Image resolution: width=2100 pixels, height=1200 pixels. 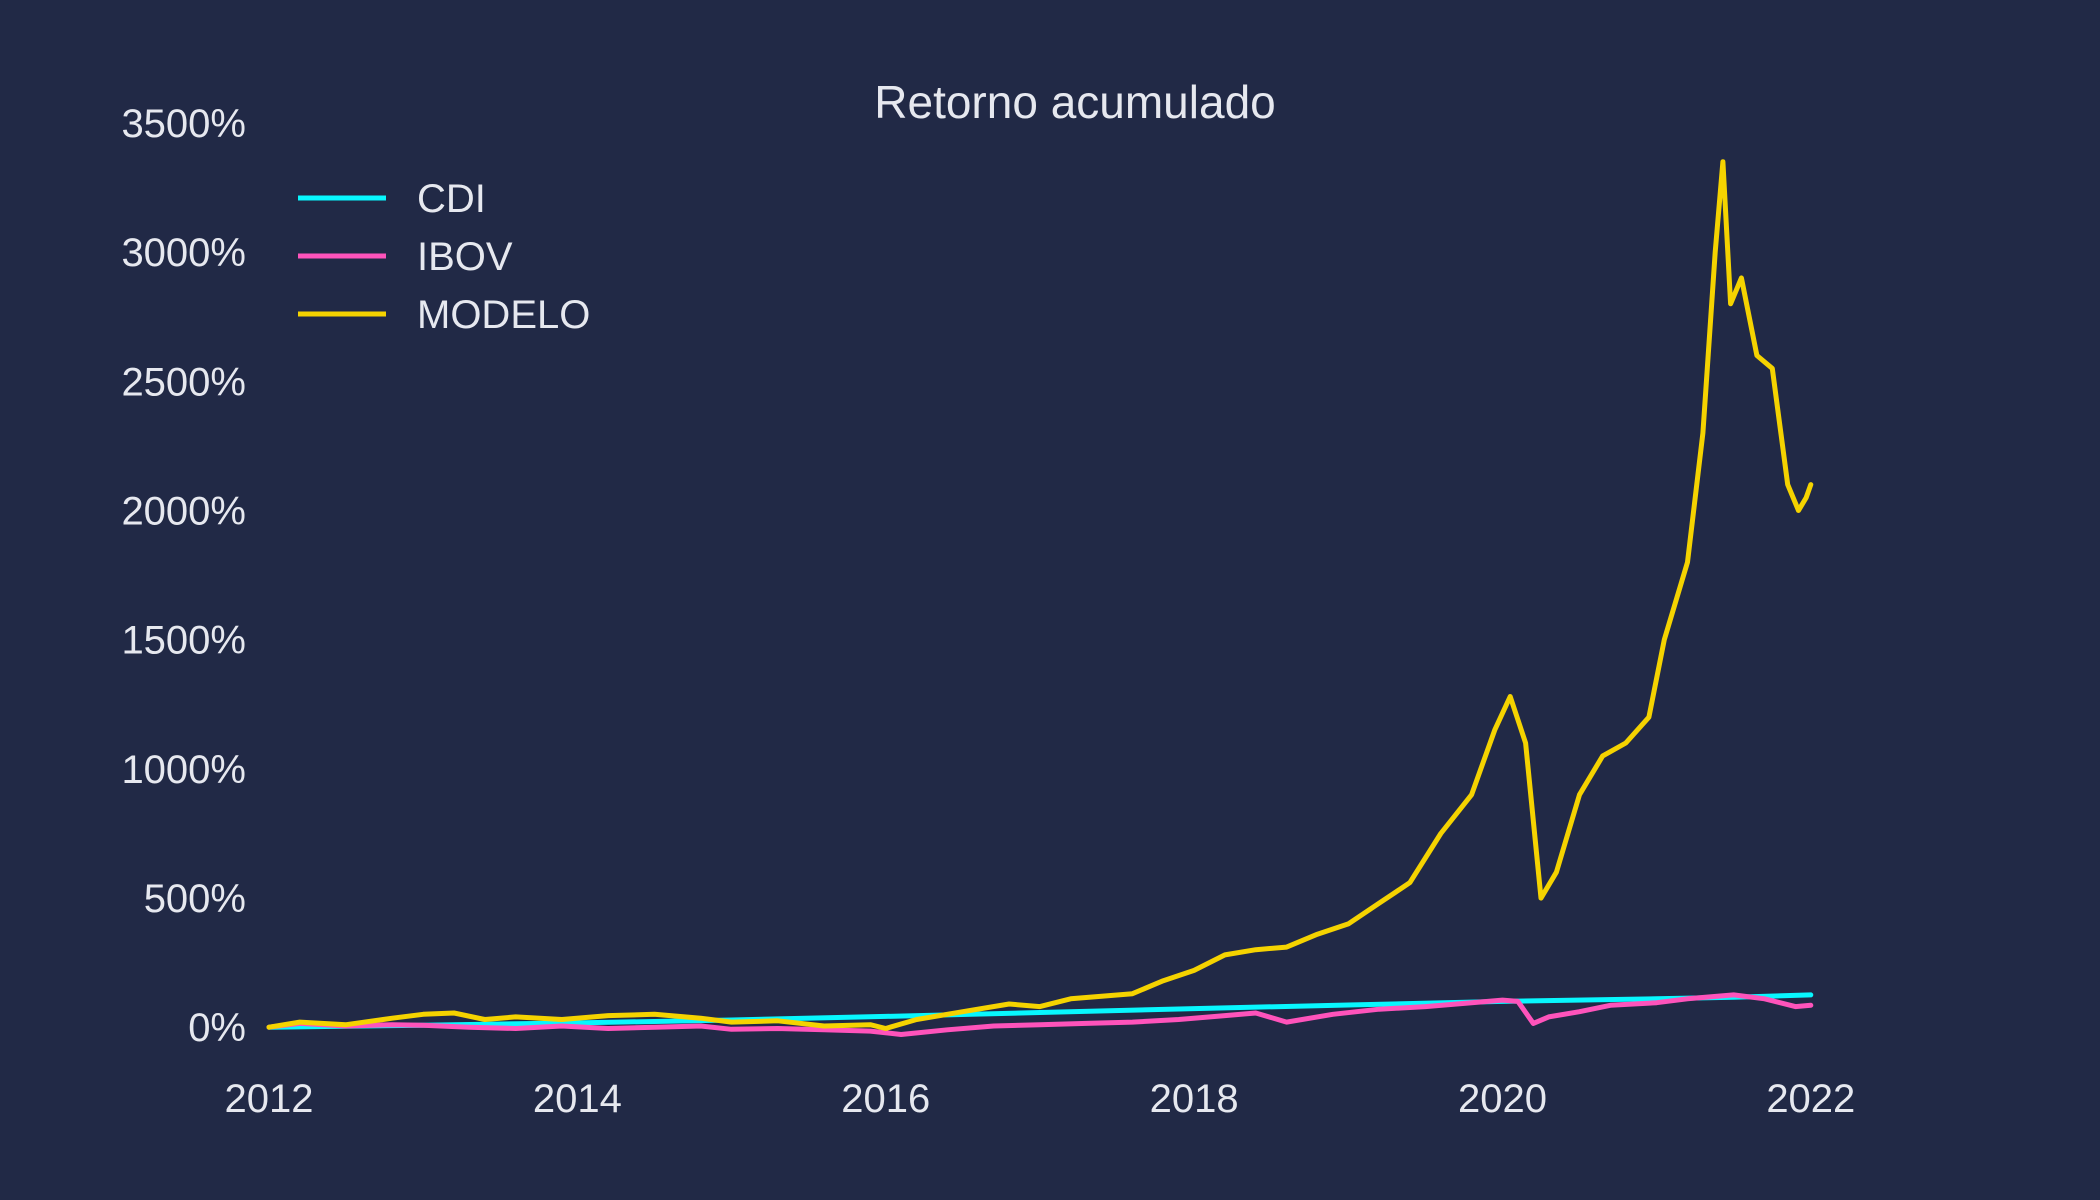 I want to click on x-axis-tick-labels: 2012 2014 2016 2018 2020 2022, so click(x=1040, y=1099).